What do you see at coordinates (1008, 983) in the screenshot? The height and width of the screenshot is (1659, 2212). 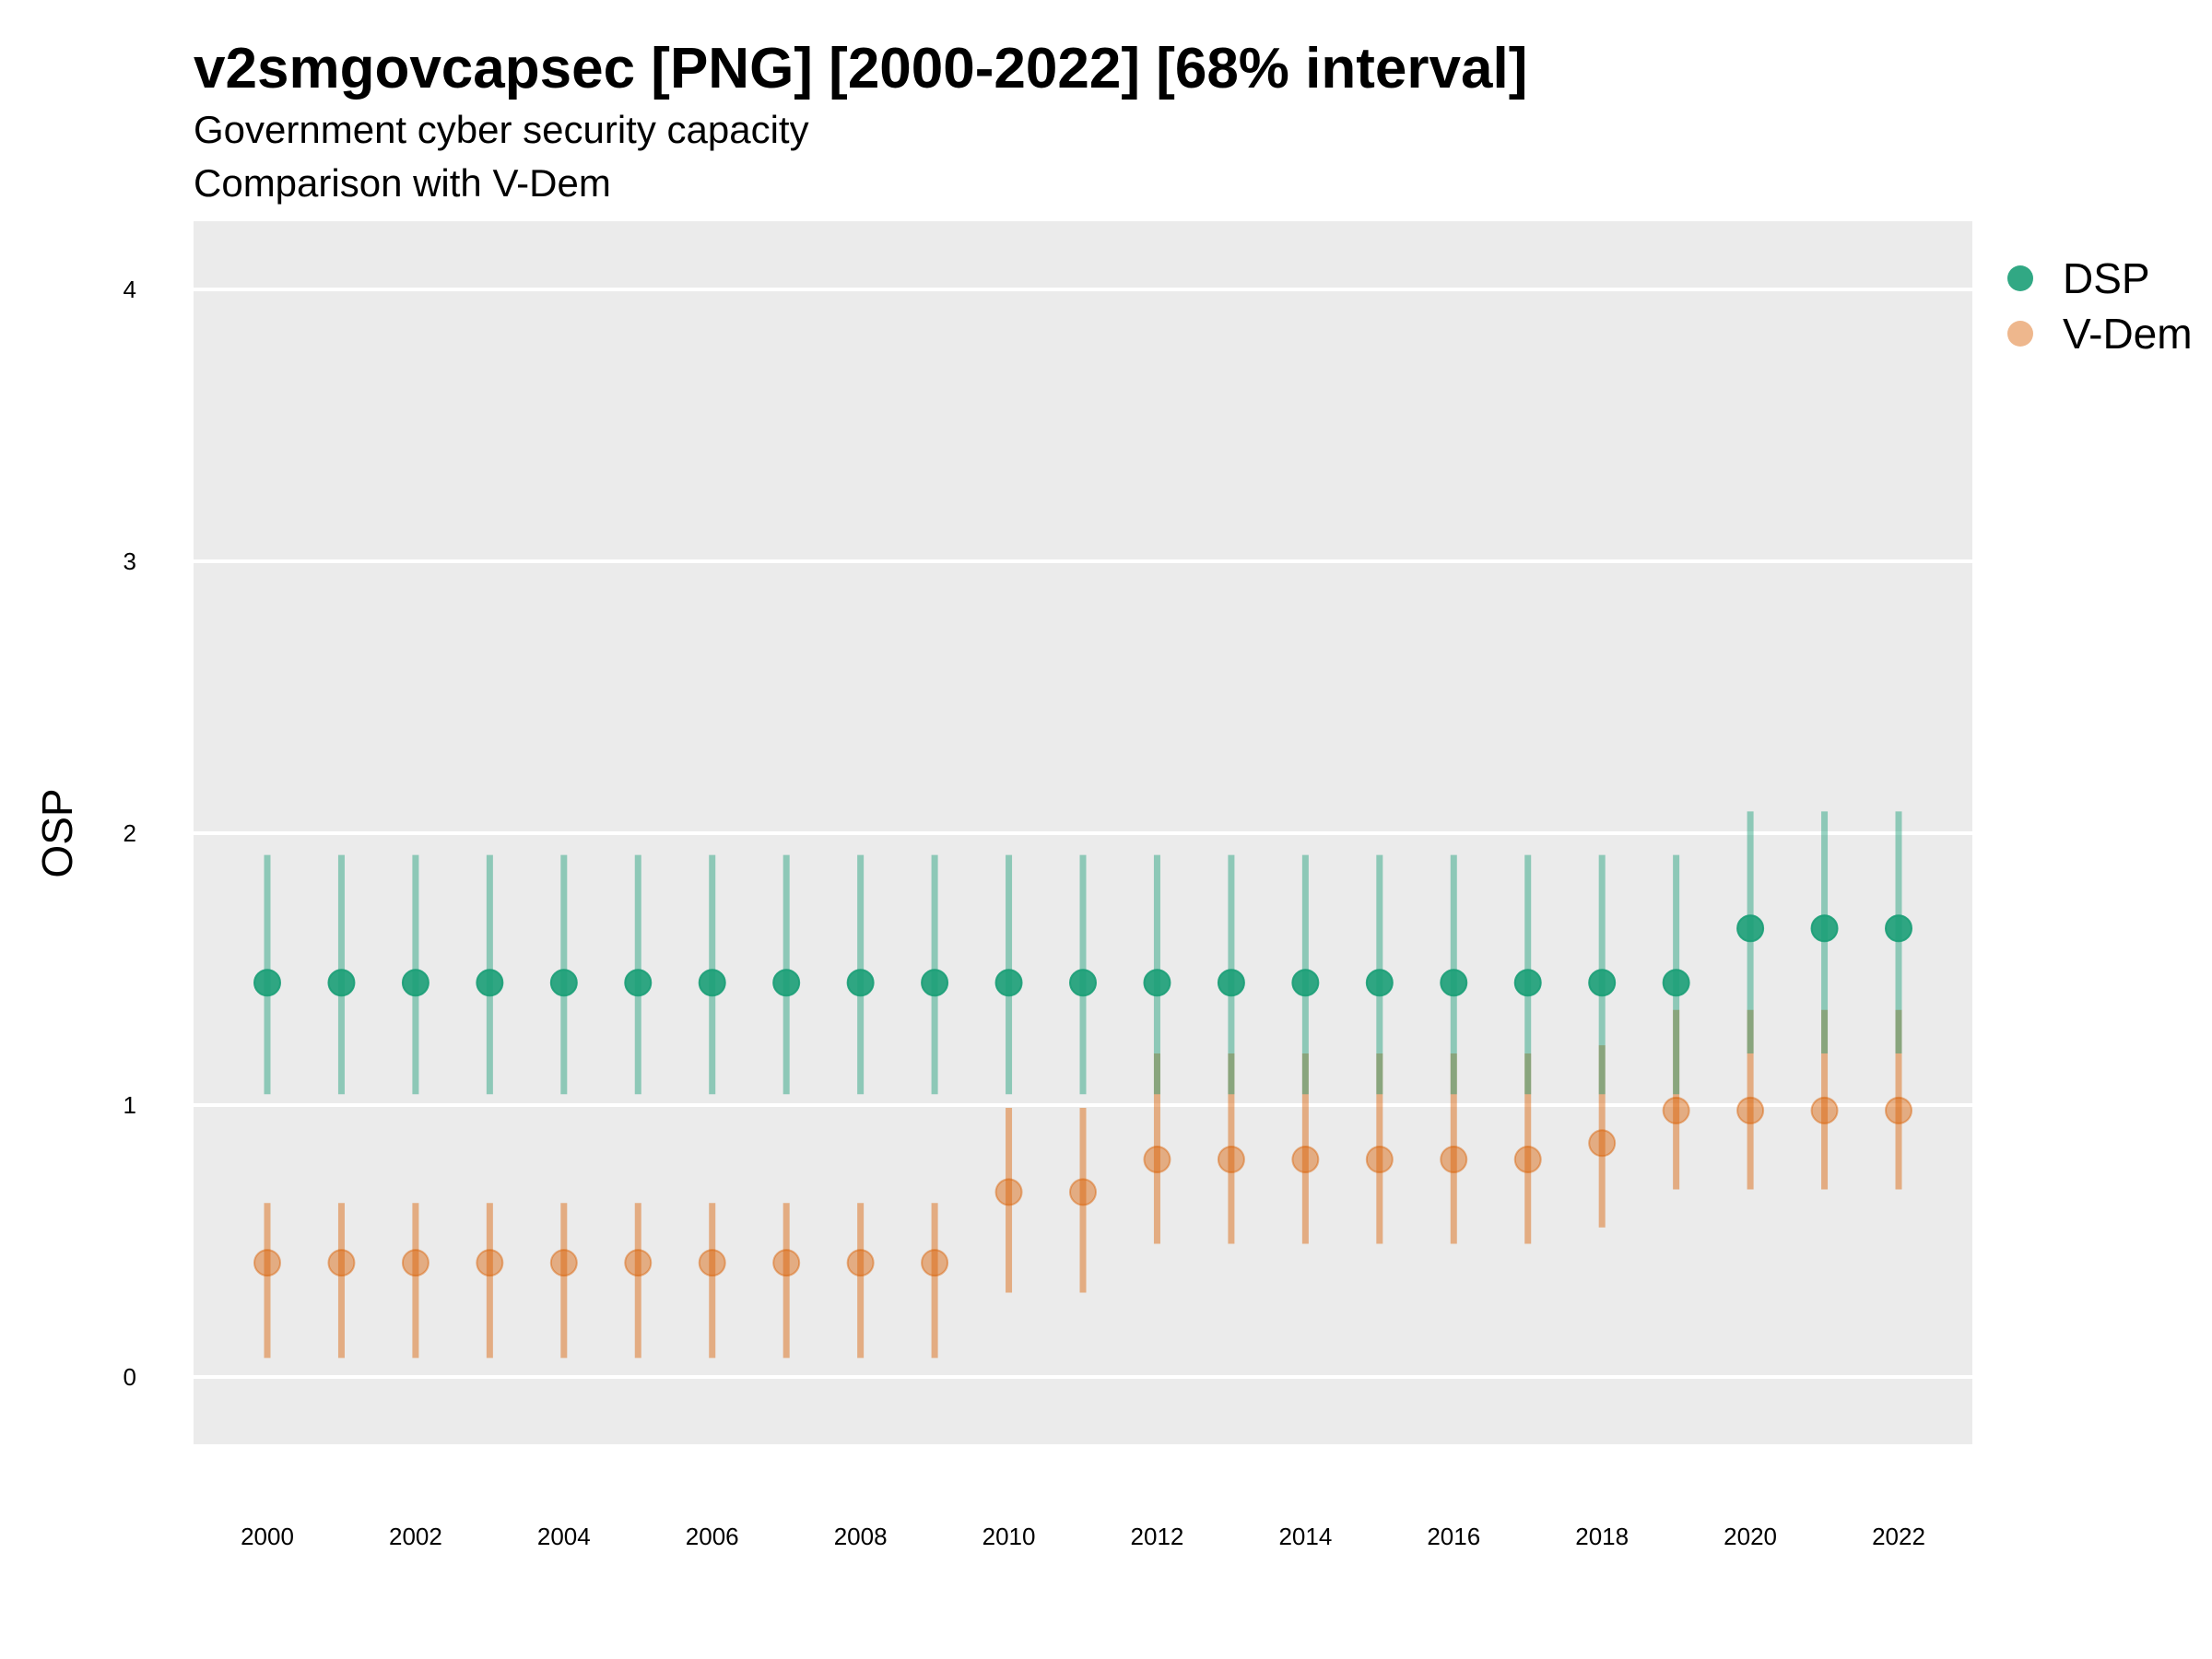 I see `point-dsp-2010` at bounding box center [1008, 983].